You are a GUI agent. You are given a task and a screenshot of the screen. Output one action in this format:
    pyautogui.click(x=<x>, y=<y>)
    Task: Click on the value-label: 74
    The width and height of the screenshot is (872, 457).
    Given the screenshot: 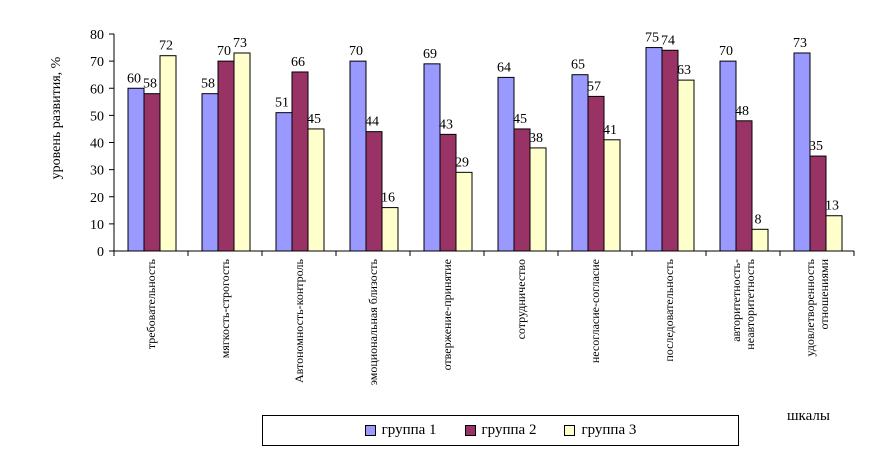 What is the action you would take?
    pyautogui.click(x=668, y=40)
    